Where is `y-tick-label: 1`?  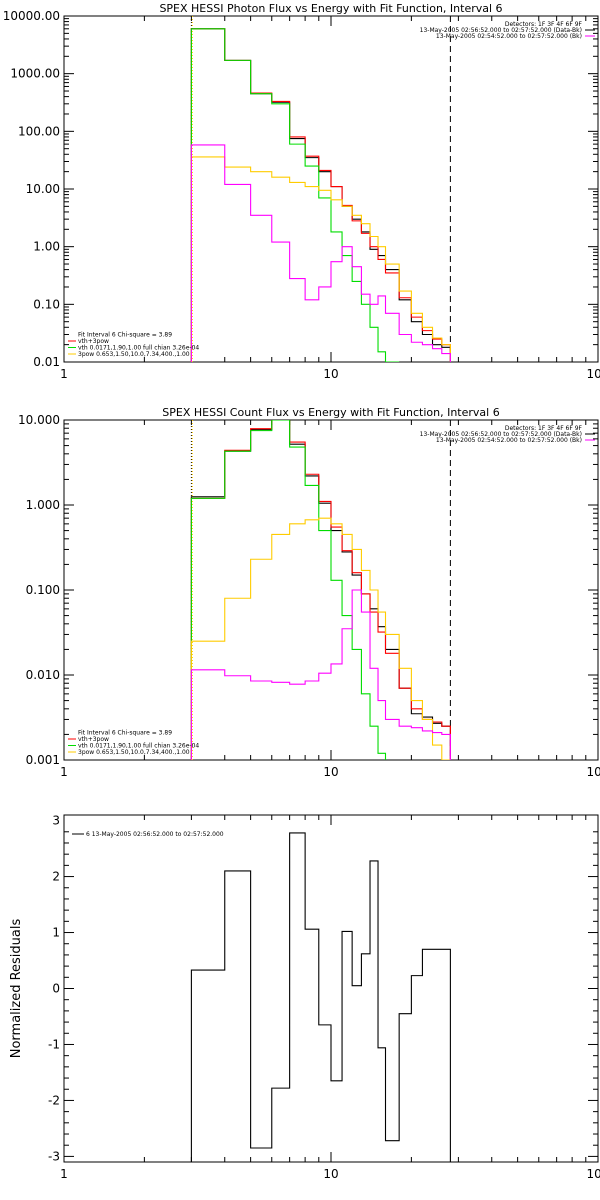
y-tick-label: 1 is located at coordinates (56, 933).